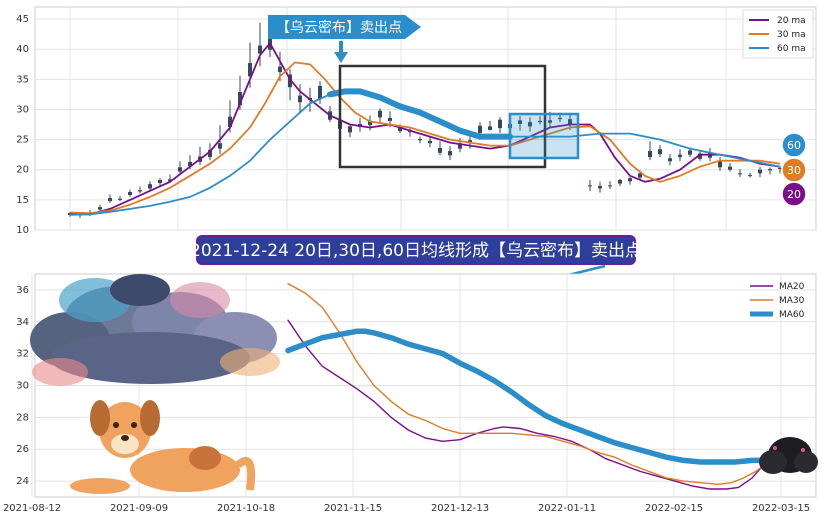 The height and width of the screenshot is (520, 822). Describe the element at coordinates (781, 508) in the screenshot. I see `x-tick-label: 2022-03-15` at that location.